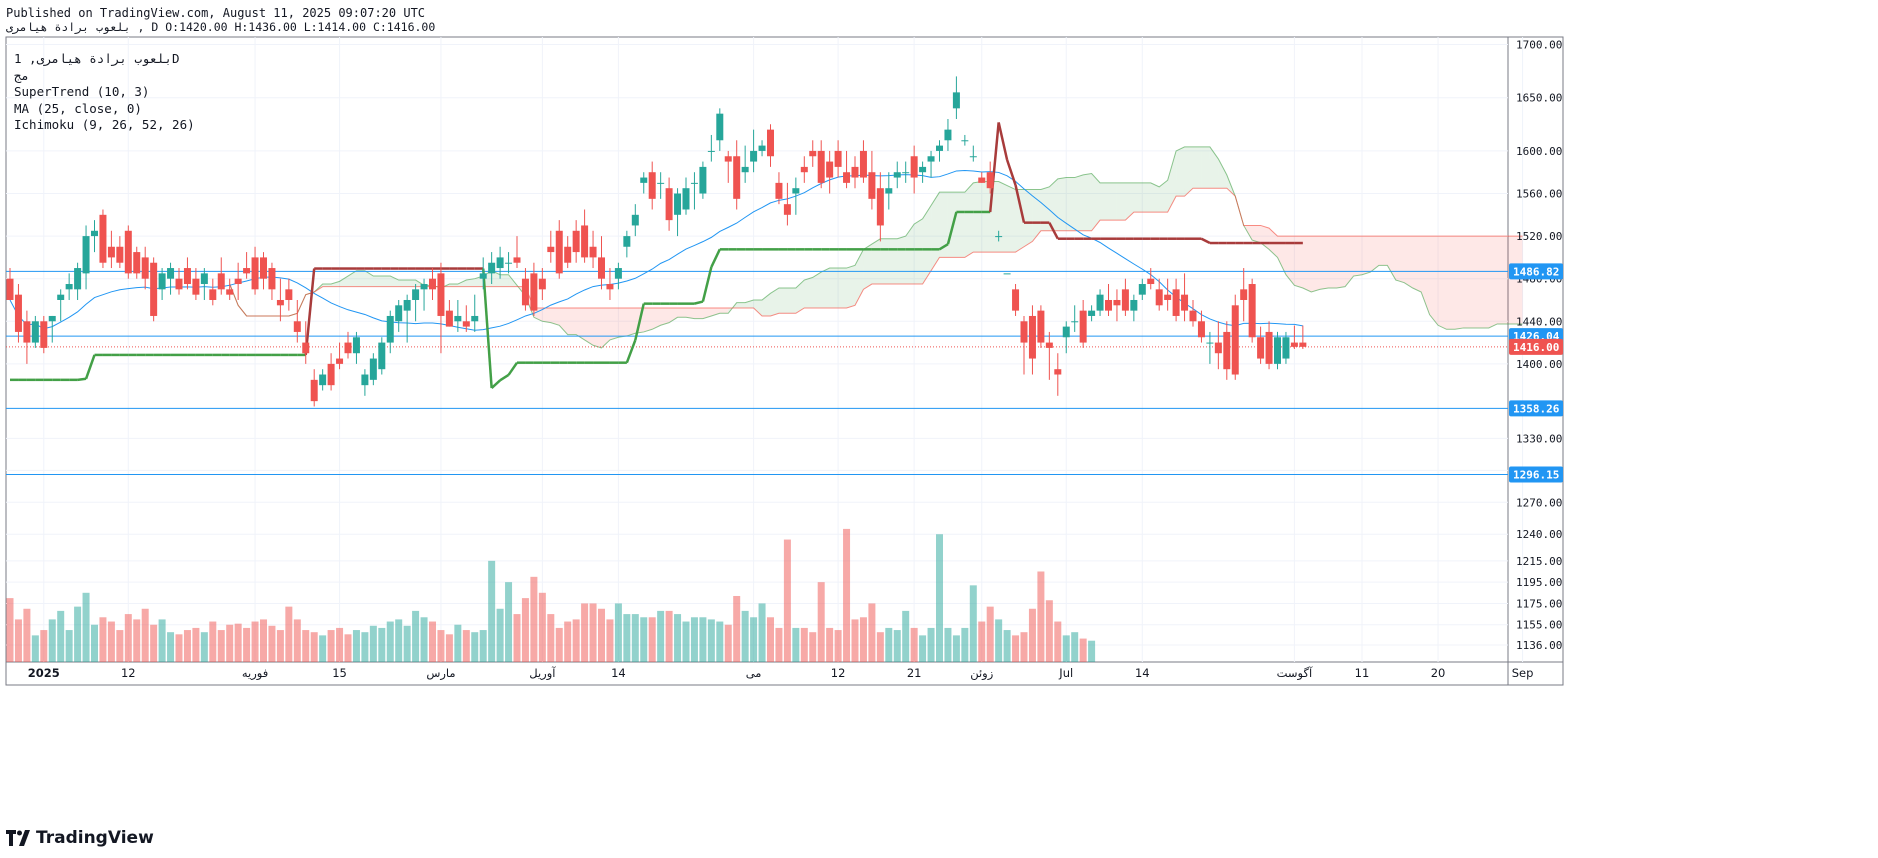 The height and width of the screenshot is (858, 1878). Describe the element at coordinates (97, 58) in the screenshot. I see `legend-symbol: بلعوب برادة هيامرى, 1D` at that location.